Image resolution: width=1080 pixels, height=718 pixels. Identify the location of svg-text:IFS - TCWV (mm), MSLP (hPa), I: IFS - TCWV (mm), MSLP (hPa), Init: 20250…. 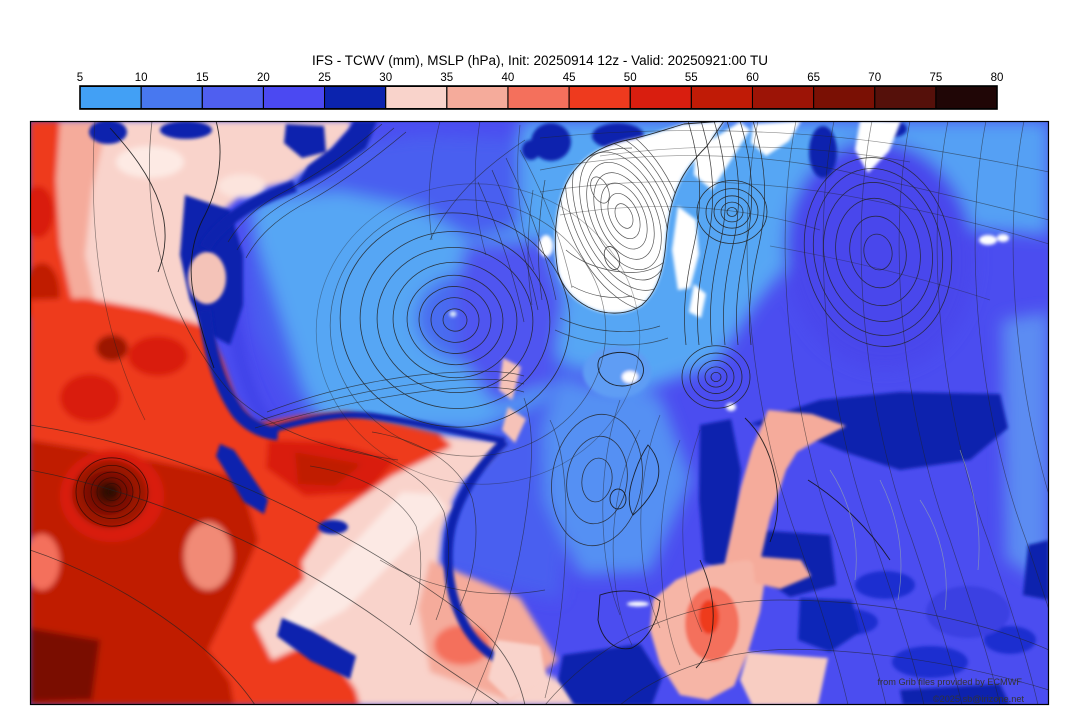
(540, 60).